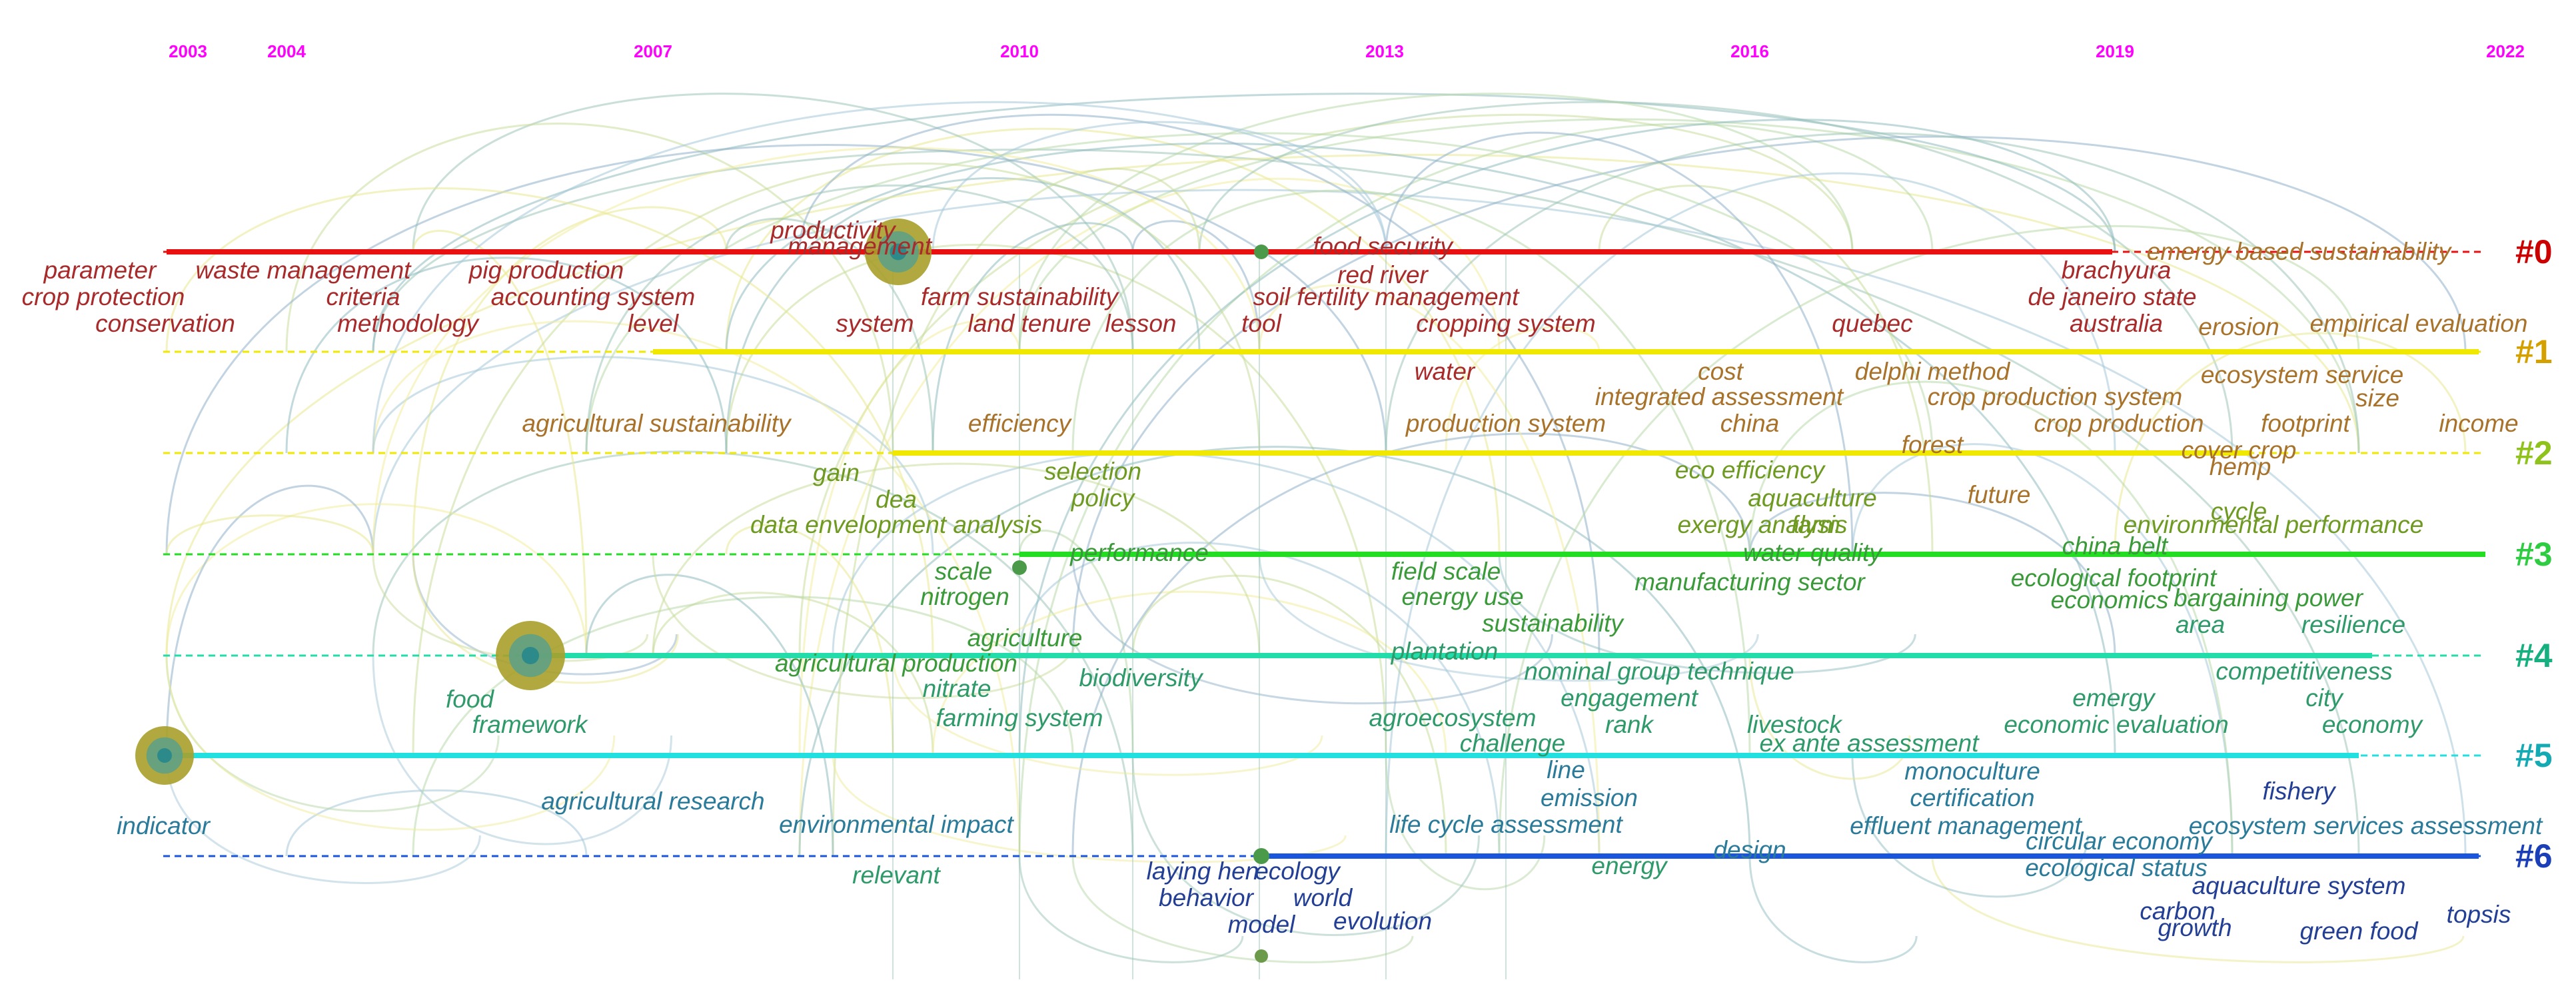  Describe the element at coordinates (1750, 849) in the screenshot. I see `keyword-design: design` at that location.